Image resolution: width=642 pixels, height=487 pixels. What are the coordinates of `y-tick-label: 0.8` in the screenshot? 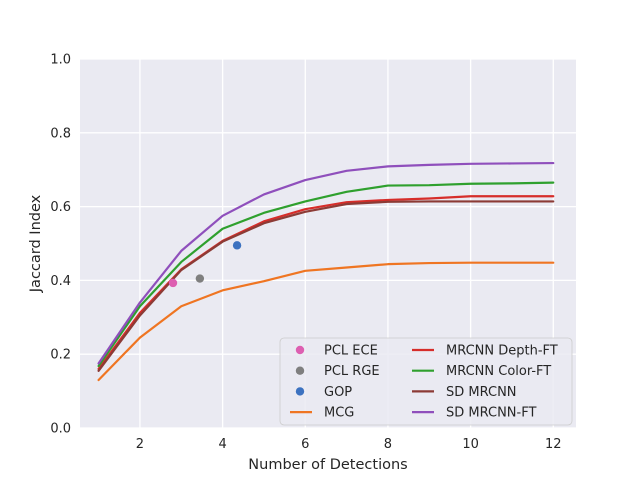 It's located at (60, 133).